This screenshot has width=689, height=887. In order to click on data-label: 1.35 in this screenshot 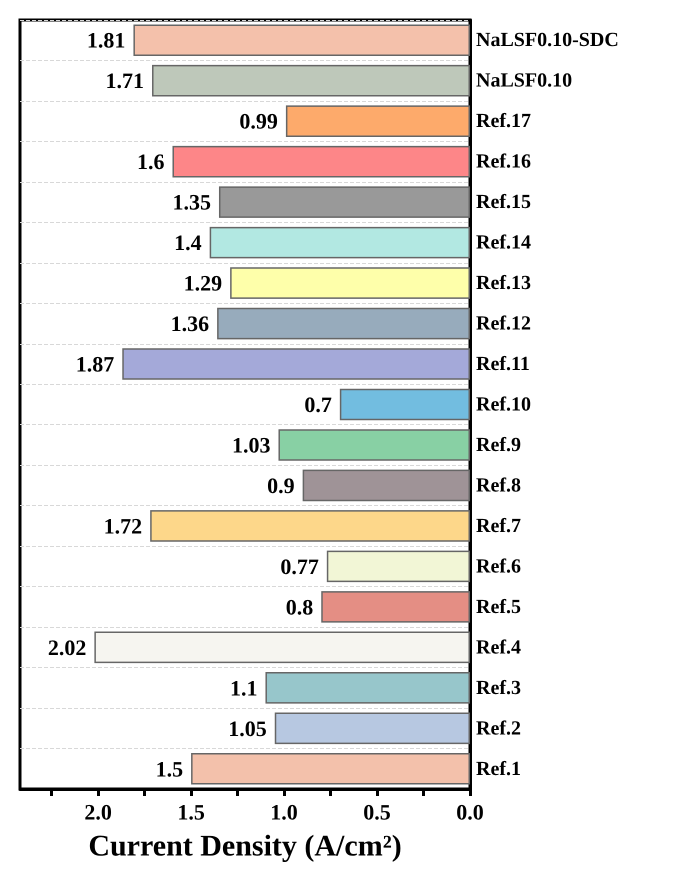, I will do `click(191, 202)`.